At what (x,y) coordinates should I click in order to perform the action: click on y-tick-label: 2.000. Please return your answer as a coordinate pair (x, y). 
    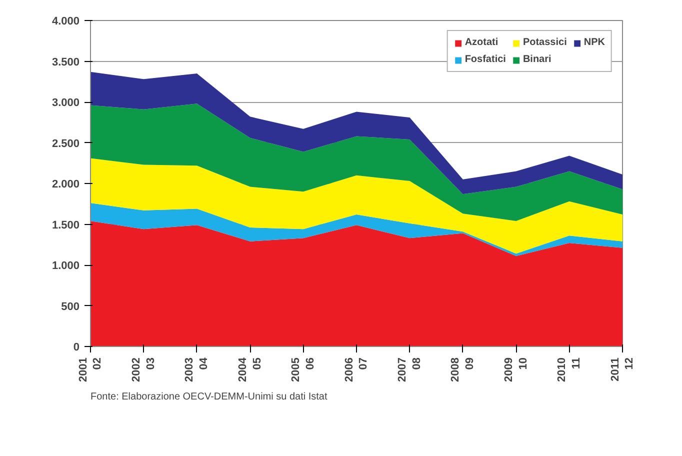
    Looking at the image, I should click on (66, 184).